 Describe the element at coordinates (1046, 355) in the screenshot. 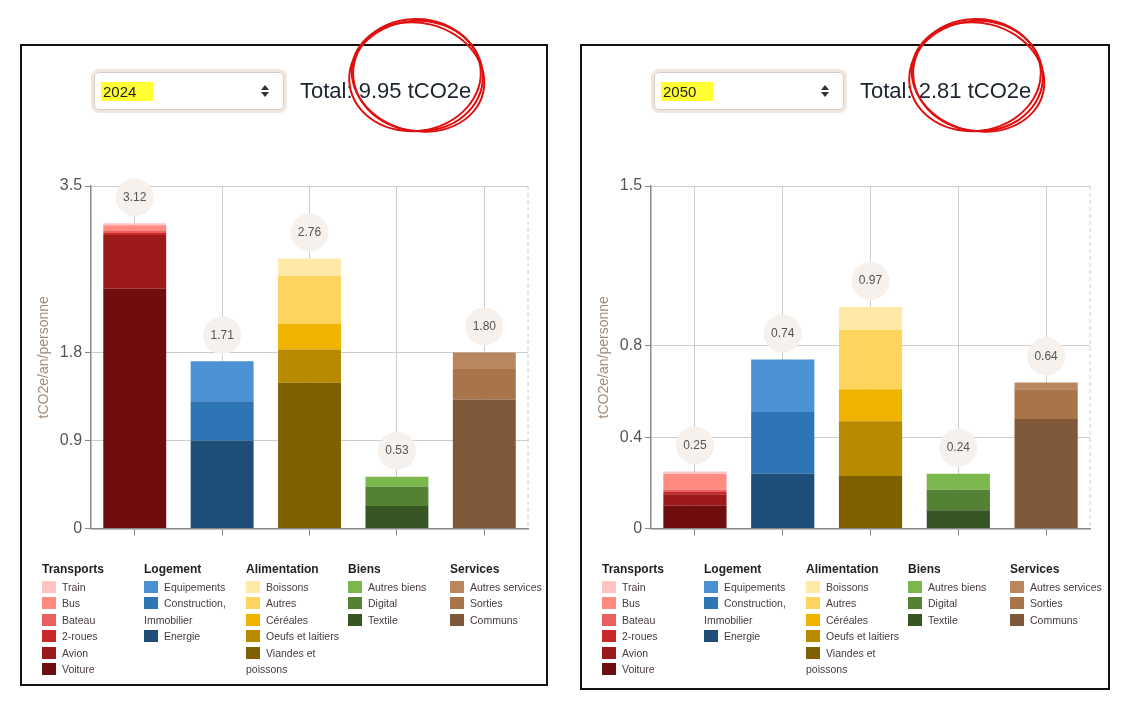

I see `total-label: 0.64` at that location.